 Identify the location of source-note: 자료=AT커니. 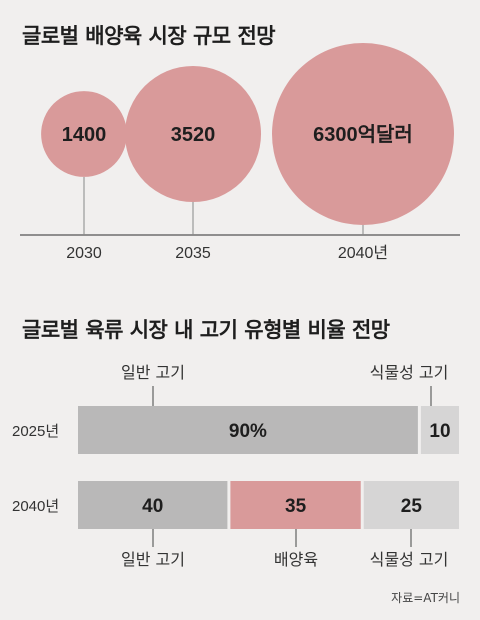
(425, 598).